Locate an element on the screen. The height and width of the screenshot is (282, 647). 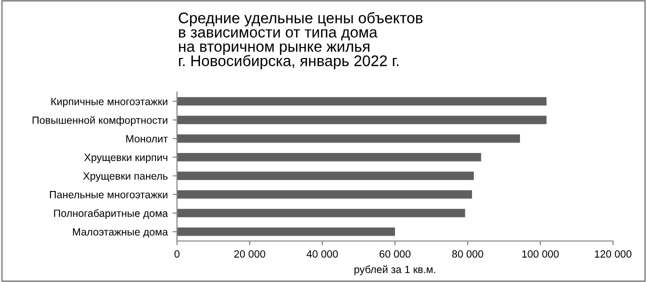
y-tick-label: Кирпичные многоэтажки is located at coordinates (109, 103).